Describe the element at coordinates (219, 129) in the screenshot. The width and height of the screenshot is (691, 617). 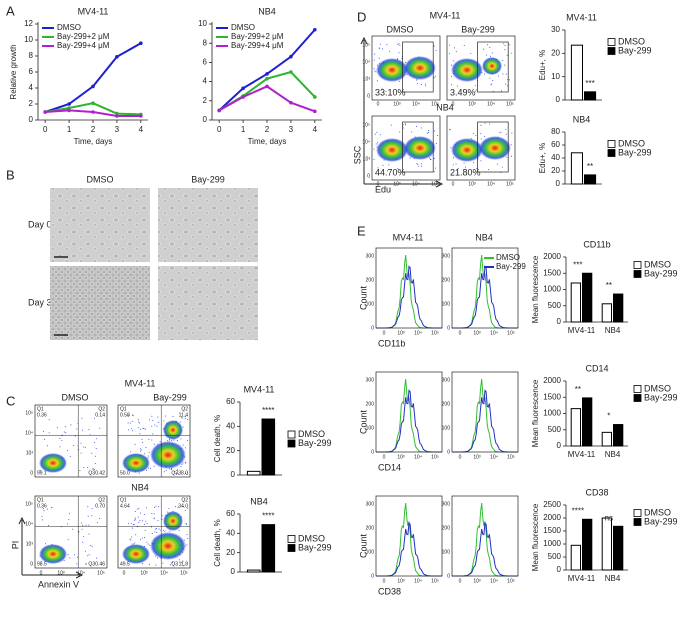
I see `x-tick-label: 0` at that location.